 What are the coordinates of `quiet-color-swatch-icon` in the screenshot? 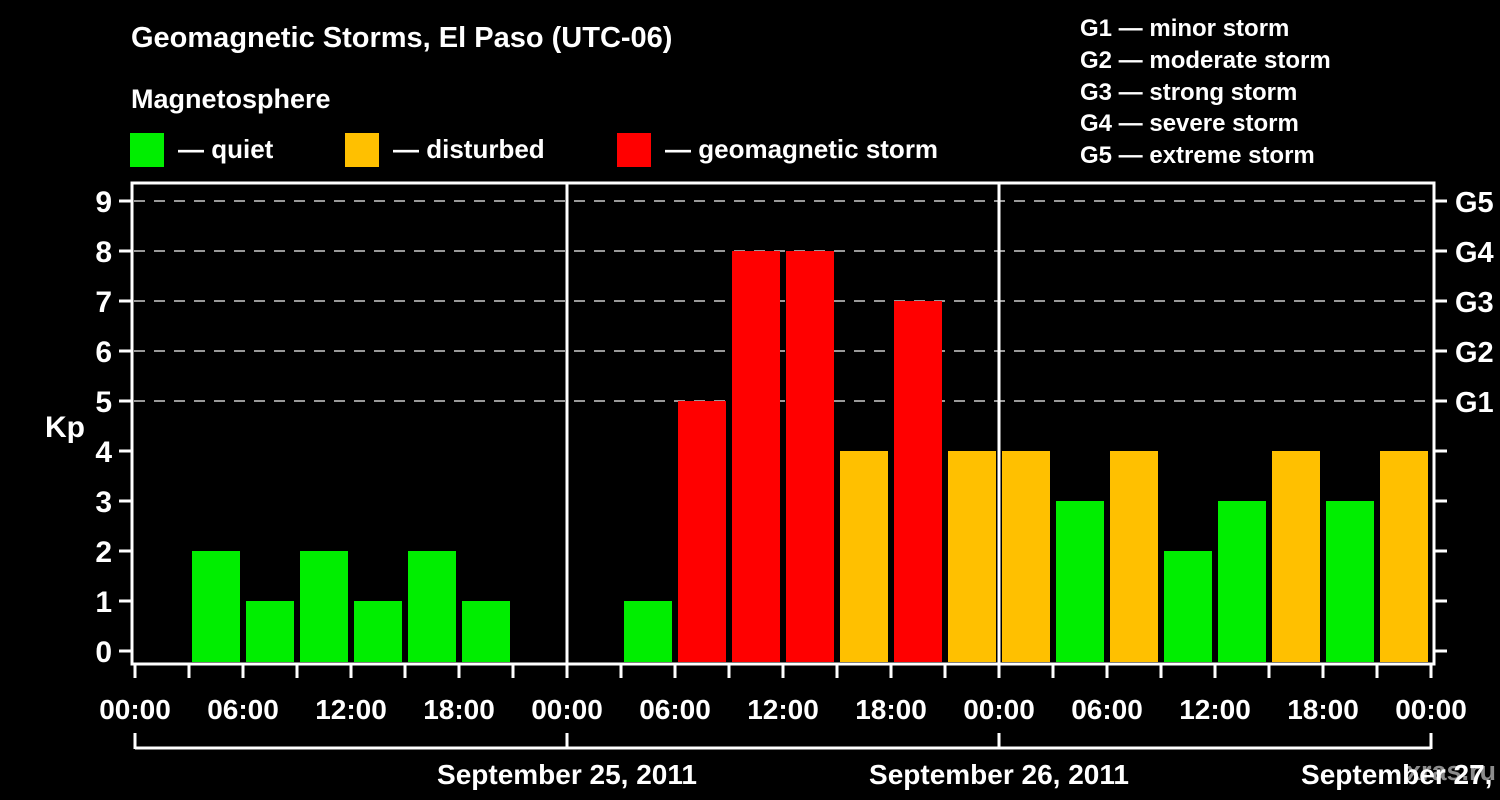 It's located at (147, 149).